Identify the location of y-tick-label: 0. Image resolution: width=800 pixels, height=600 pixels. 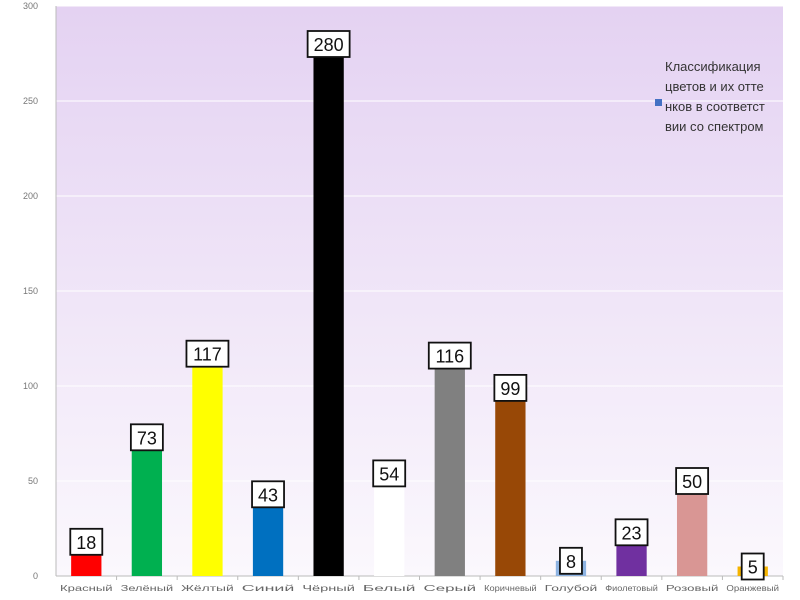
(35, 576).